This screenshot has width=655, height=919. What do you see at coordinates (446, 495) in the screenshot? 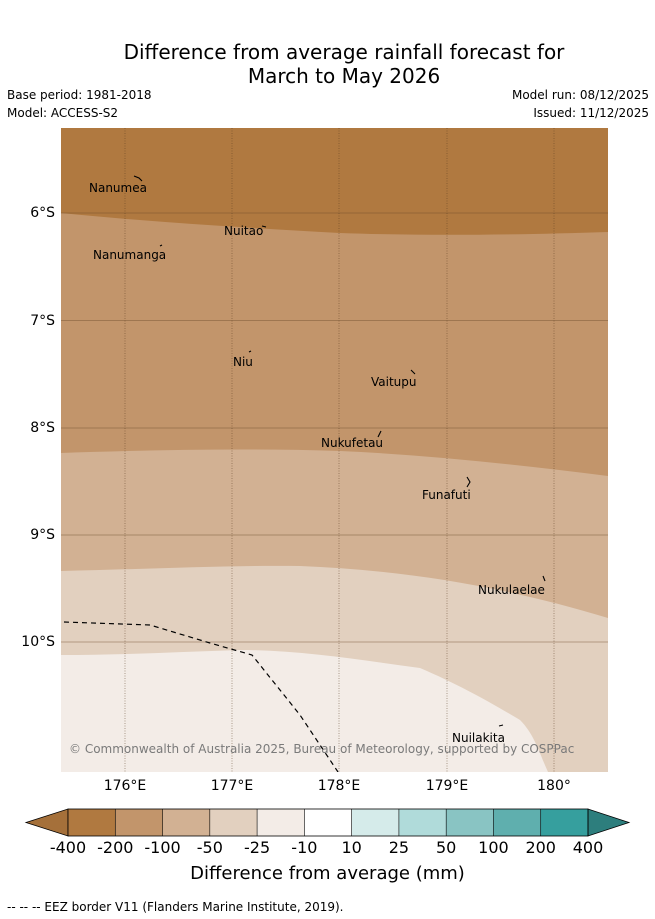
I see `place-label-funafuti: Funafuti` at bounding box center [446, 495].